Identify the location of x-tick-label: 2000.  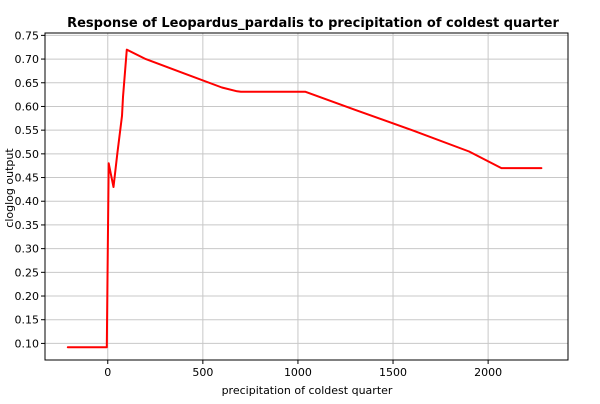
(488, 372).